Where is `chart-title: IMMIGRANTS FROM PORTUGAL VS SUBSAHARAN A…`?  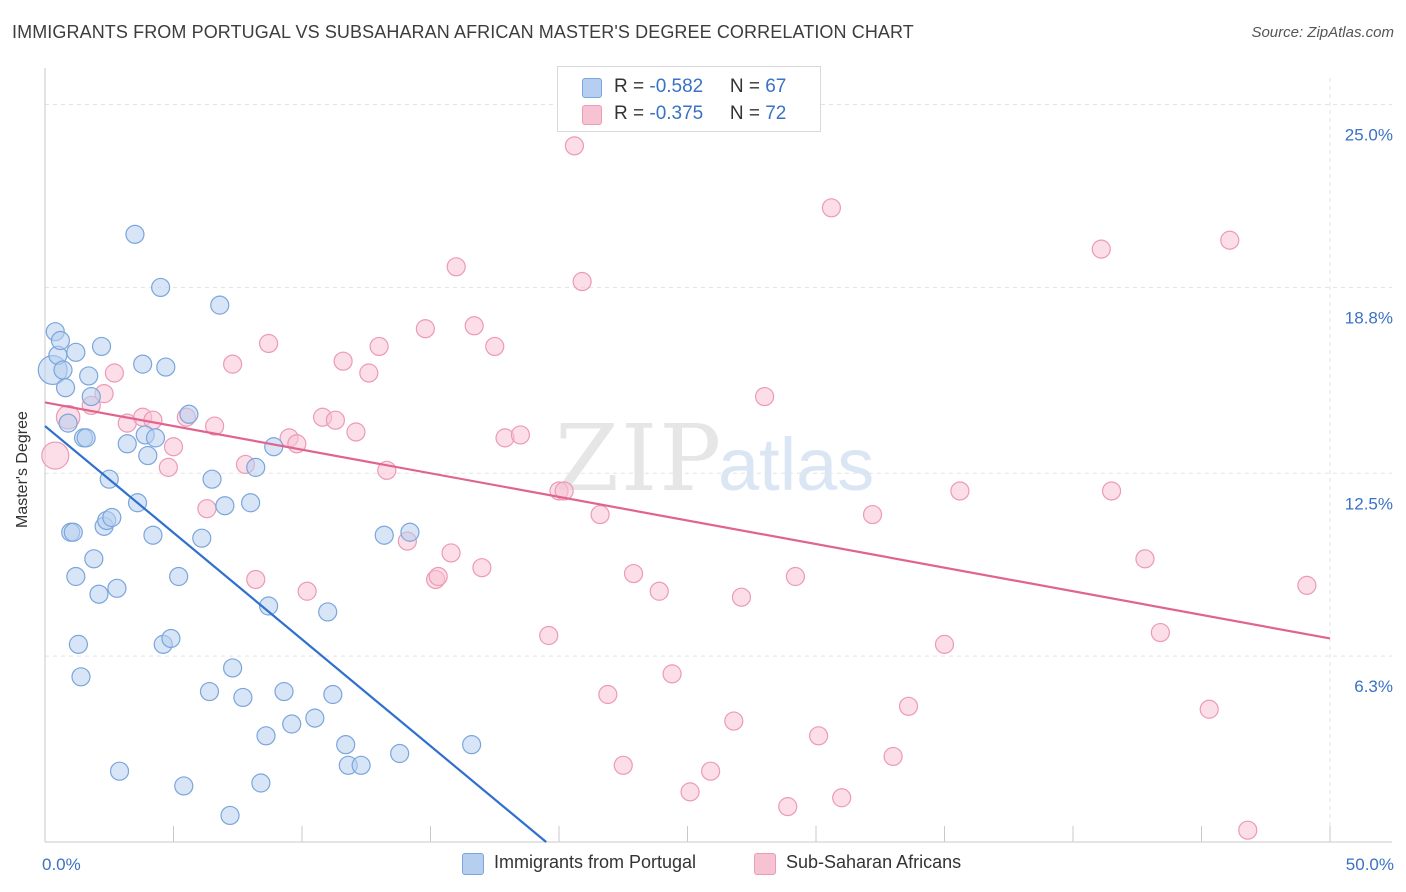
chart-title: IMMIGRANTS FROM PORTUGAL VS SUBSAHARAN A… is located at coordinates (463, 32).